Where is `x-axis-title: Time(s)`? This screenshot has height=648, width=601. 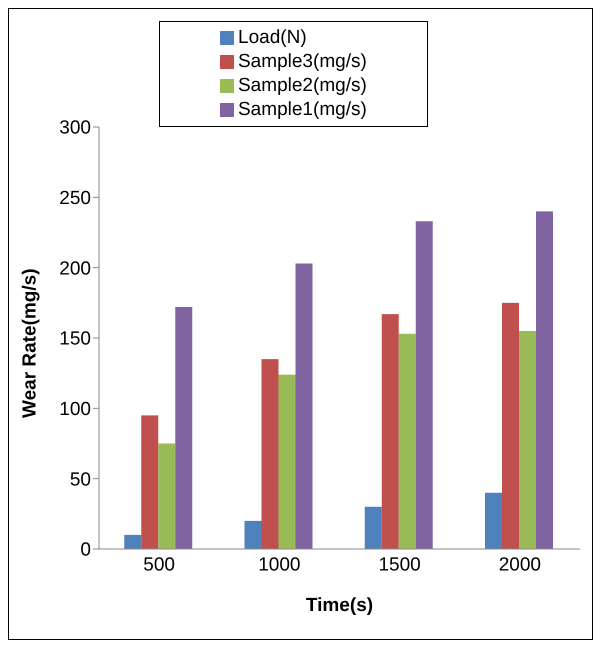
x-axis-title: Time(s) is located at coordinates (340, 605).